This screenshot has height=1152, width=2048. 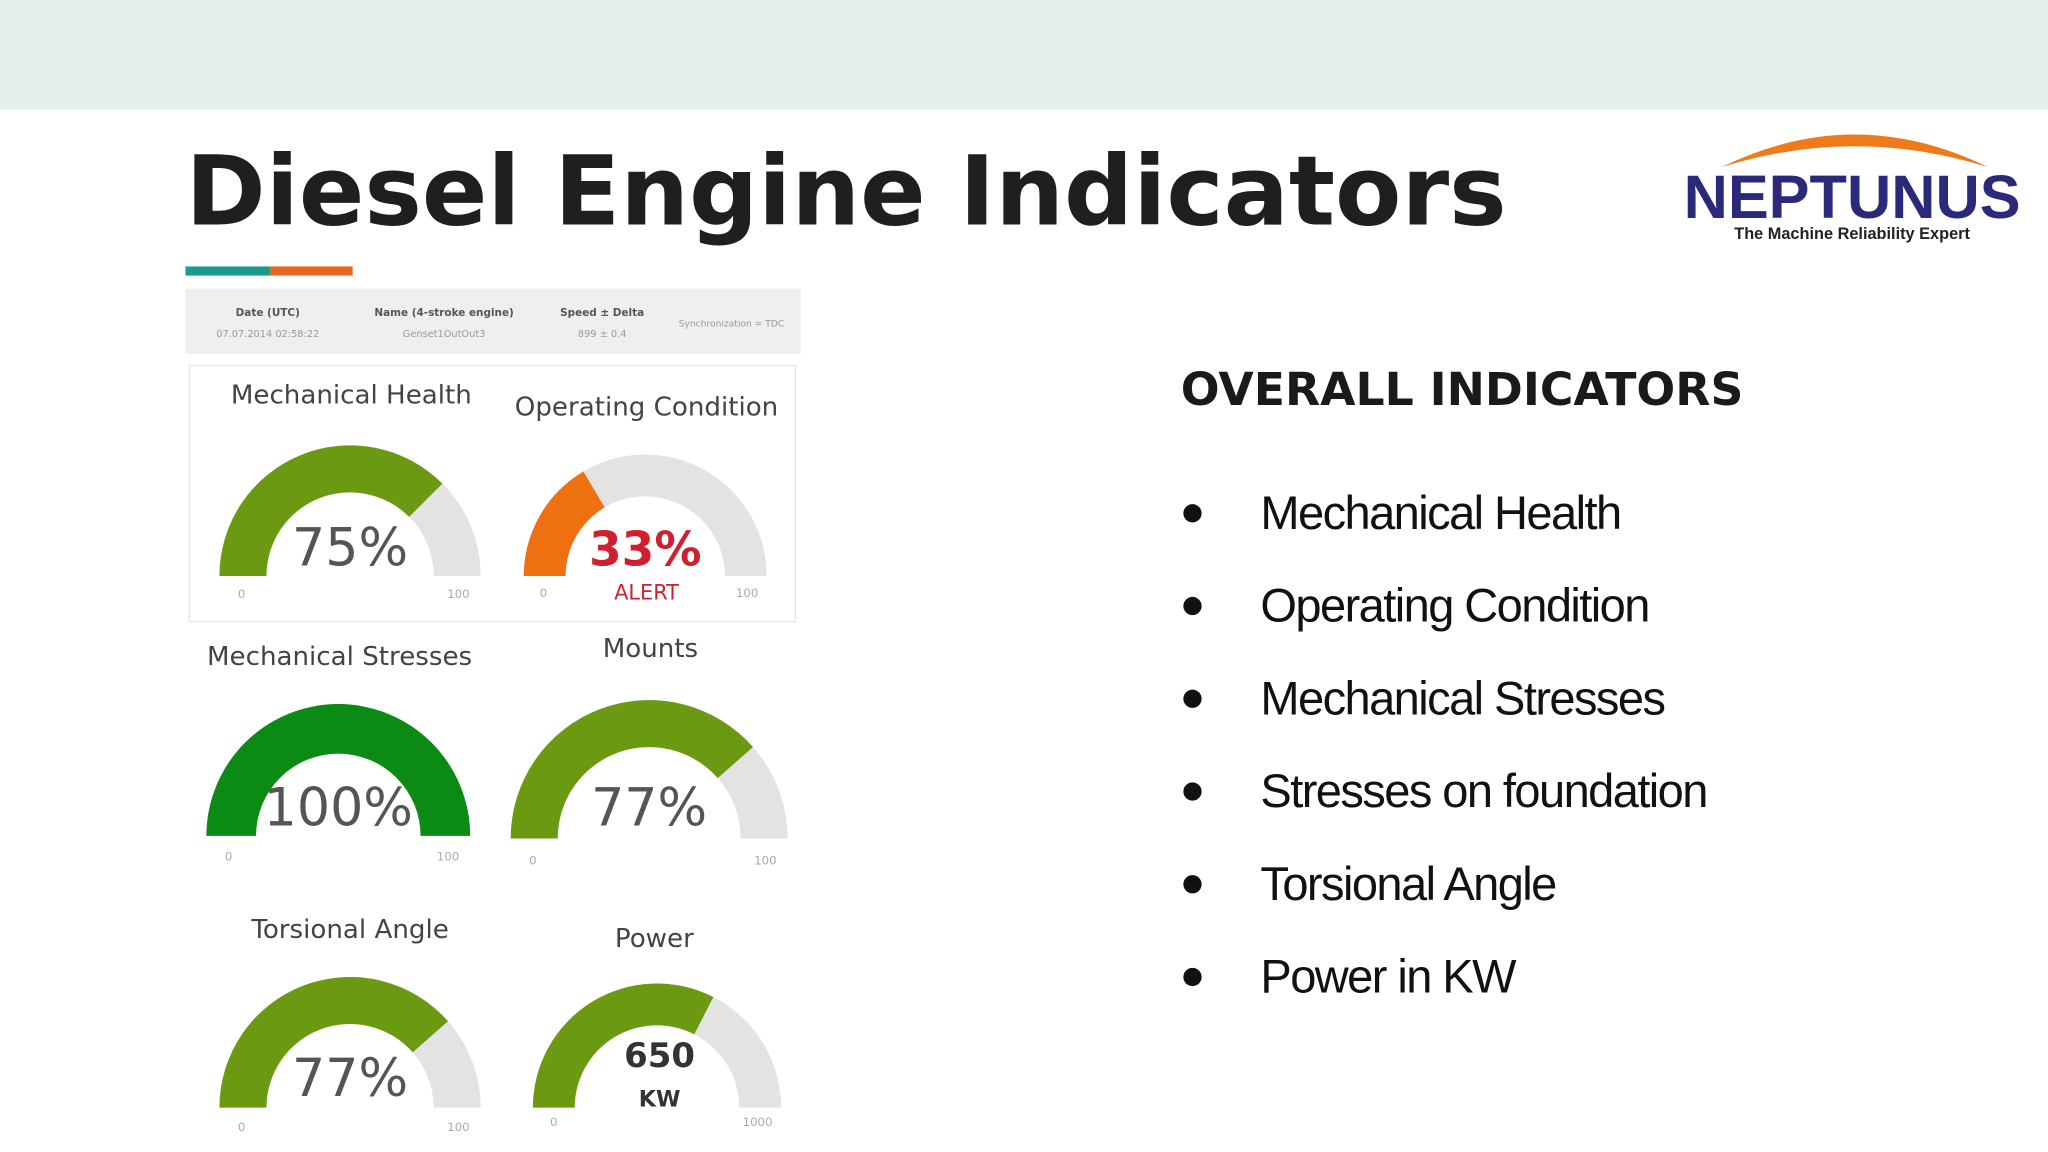 What do you see at coordinates (1852, 234) in the screenshot?
I see `logo-tagline: The Machine Reliability Expert` at bounding box center [1852, 234].